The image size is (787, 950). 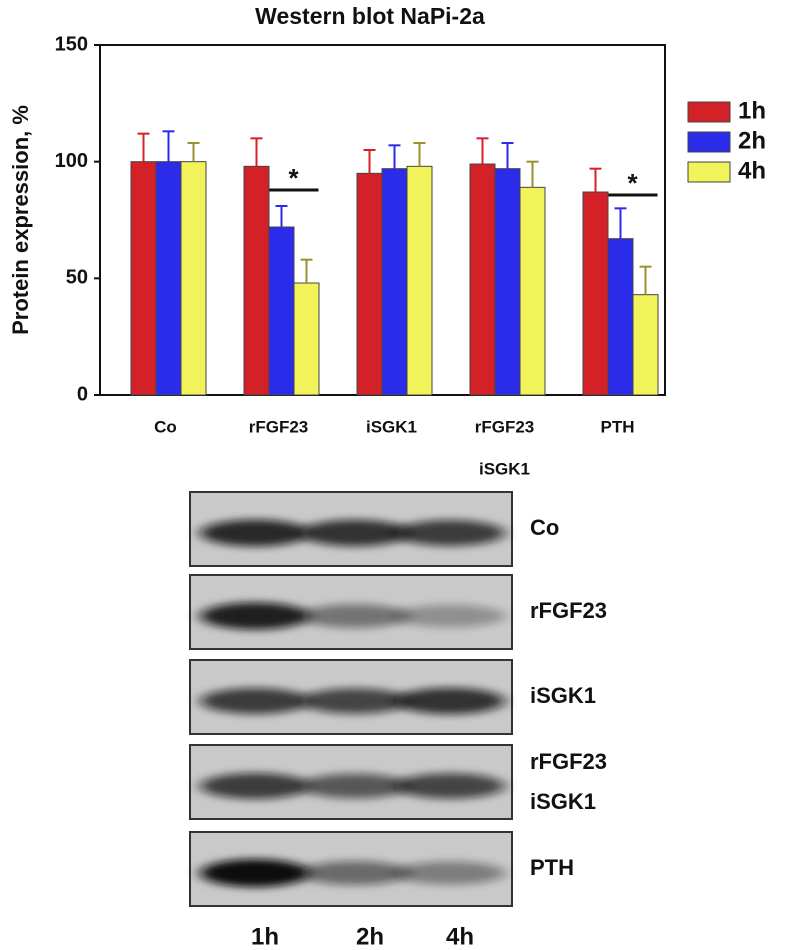 What do you see at coordinates (370, 936) in the screenshot?
I see `blot-column-label: 2h` at bounding box center [370, 936].